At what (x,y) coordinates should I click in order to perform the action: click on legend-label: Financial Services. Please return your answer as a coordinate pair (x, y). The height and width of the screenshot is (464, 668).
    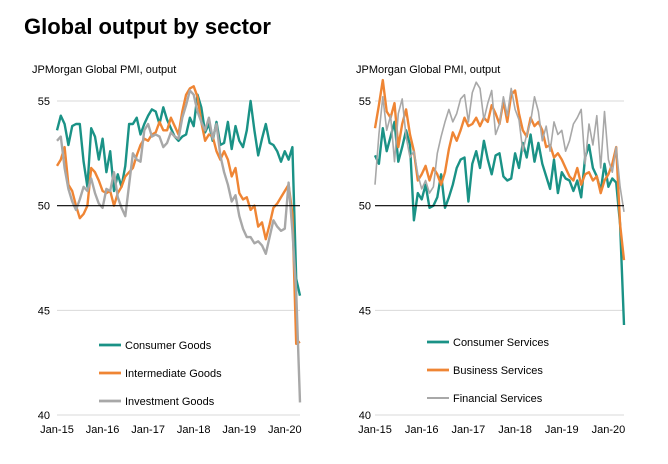
    Looking at the image, I should click on (498, 399).